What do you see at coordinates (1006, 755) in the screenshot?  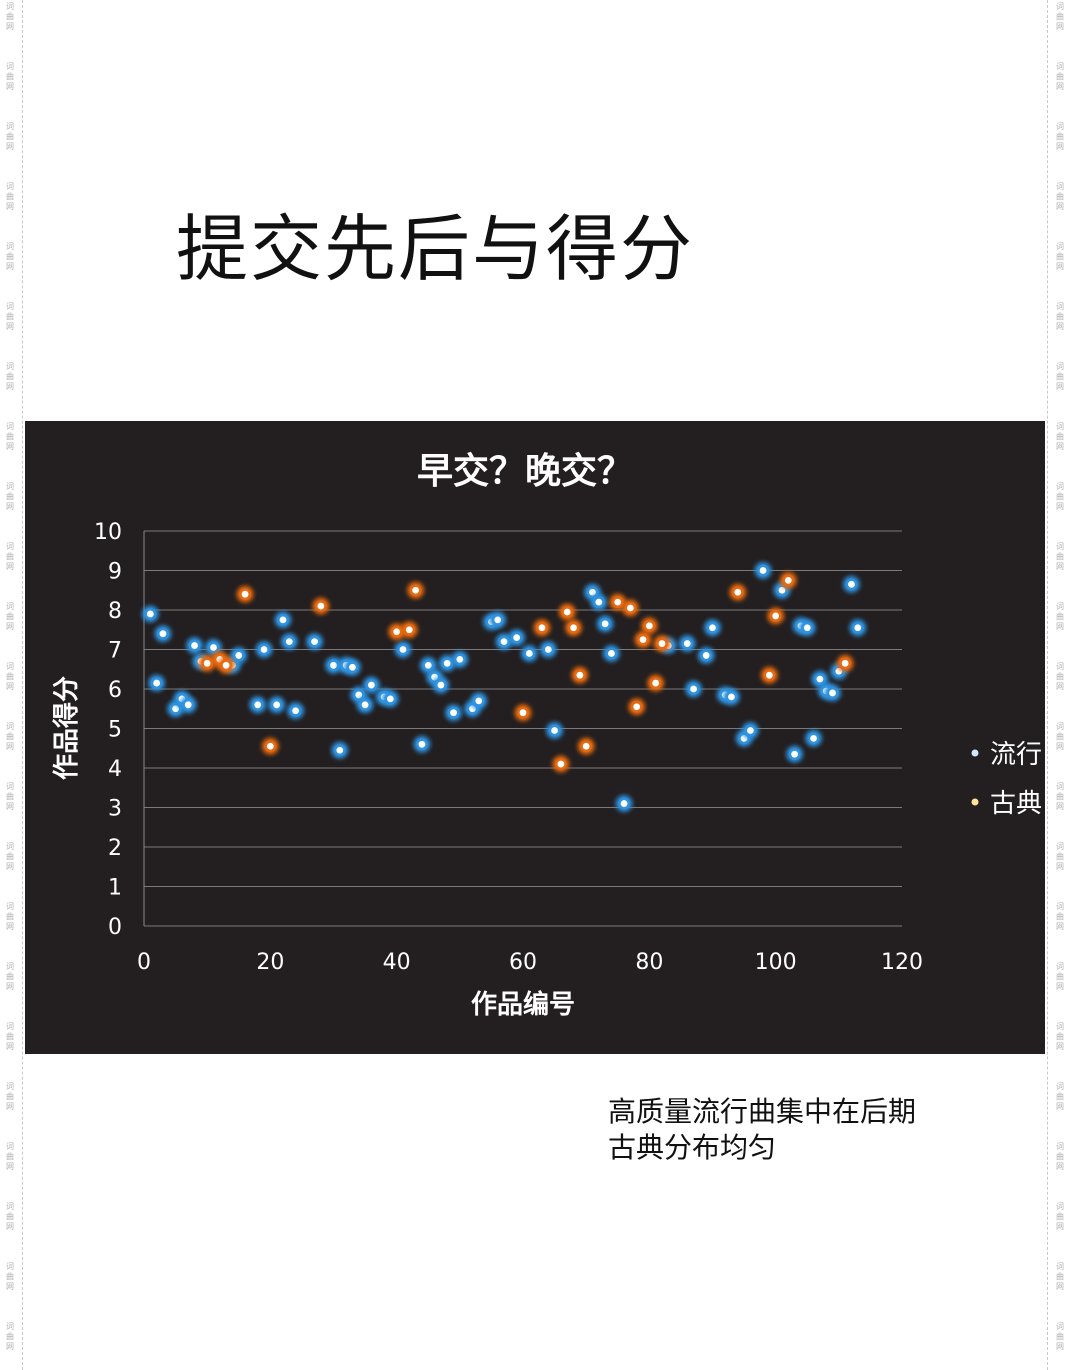 I see `legend-item-pop: 流行` at bounding box center [1006, 755].